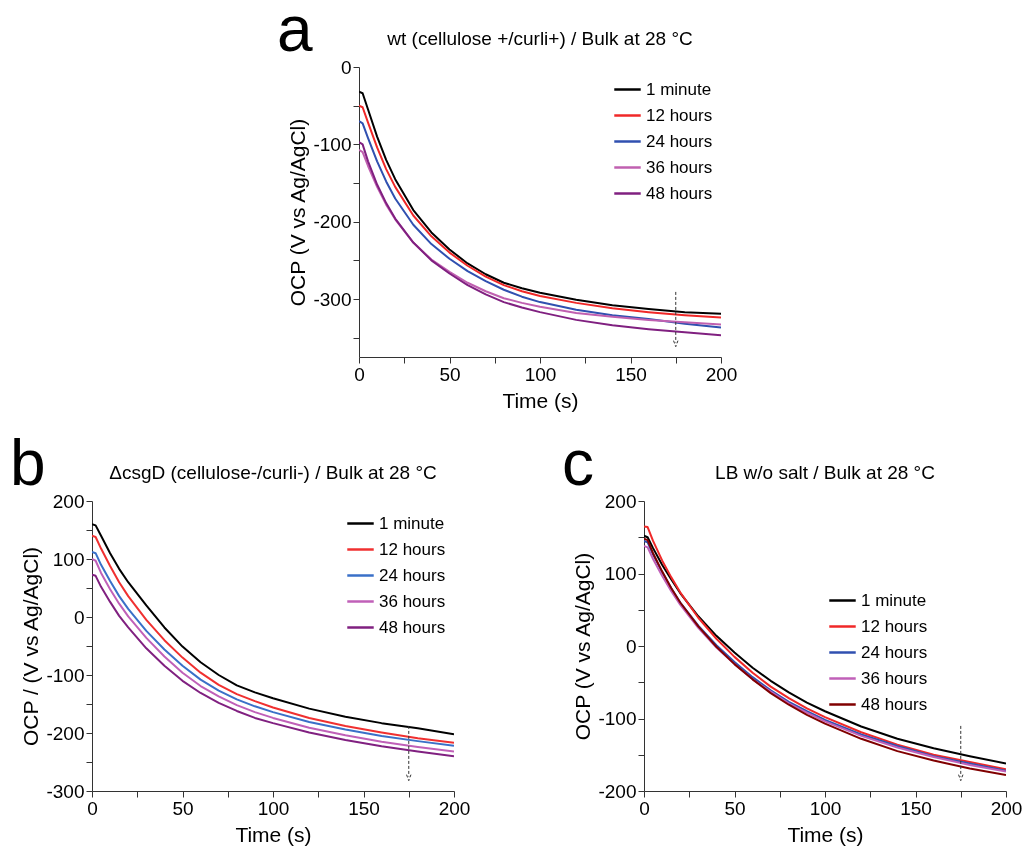  What do you see at coordinates (539, 38) in the screenshot?
I see `chart-title: wt (cellulose +/curli+) / Bulk at 28 °C` at bounding box center [539, 38].